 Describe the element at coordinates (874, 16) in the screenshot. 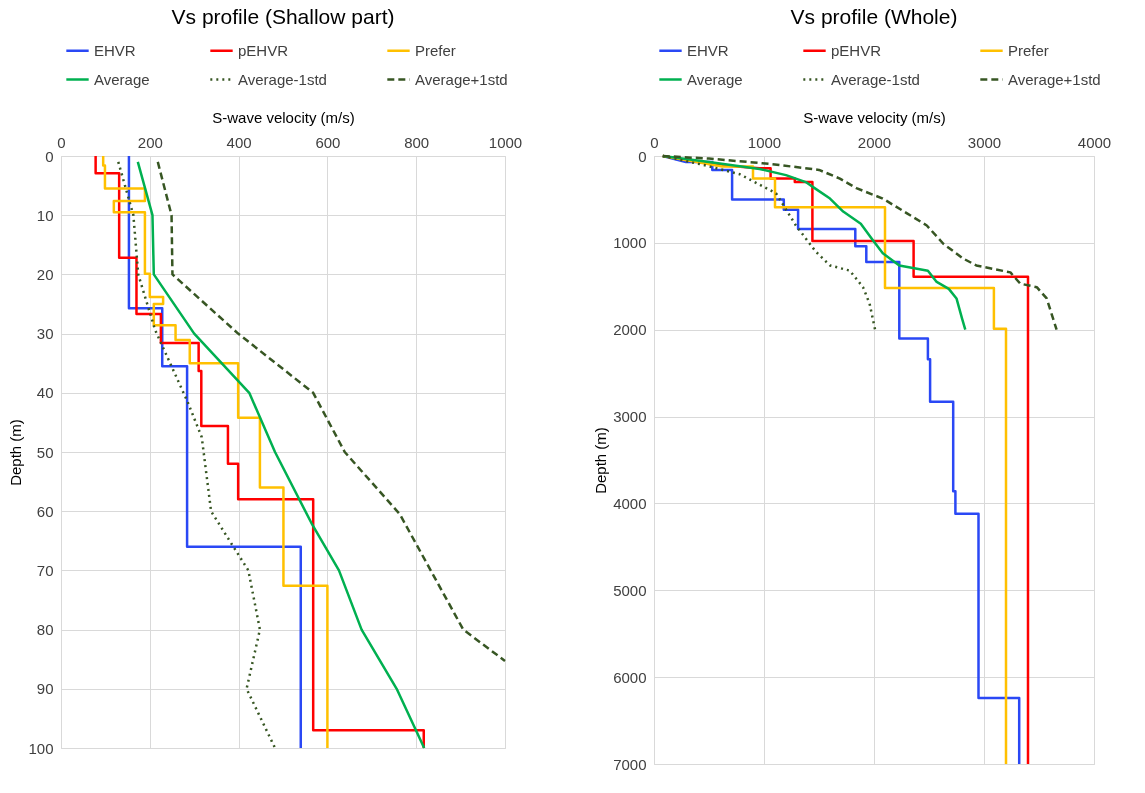

I see `chart-title: Vs profile (Whole)` at that location.